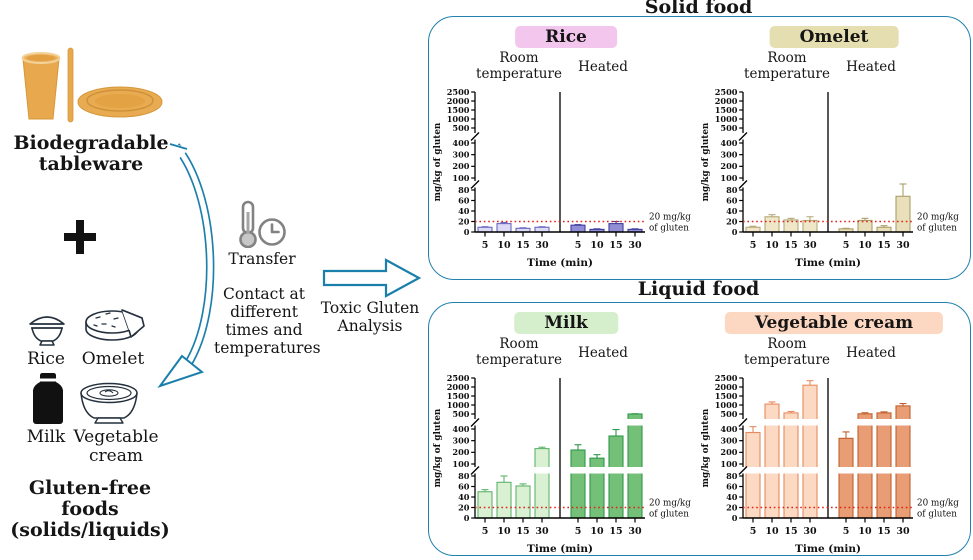  I want to click on rice-header-chip: Rice, so click(566, 37).